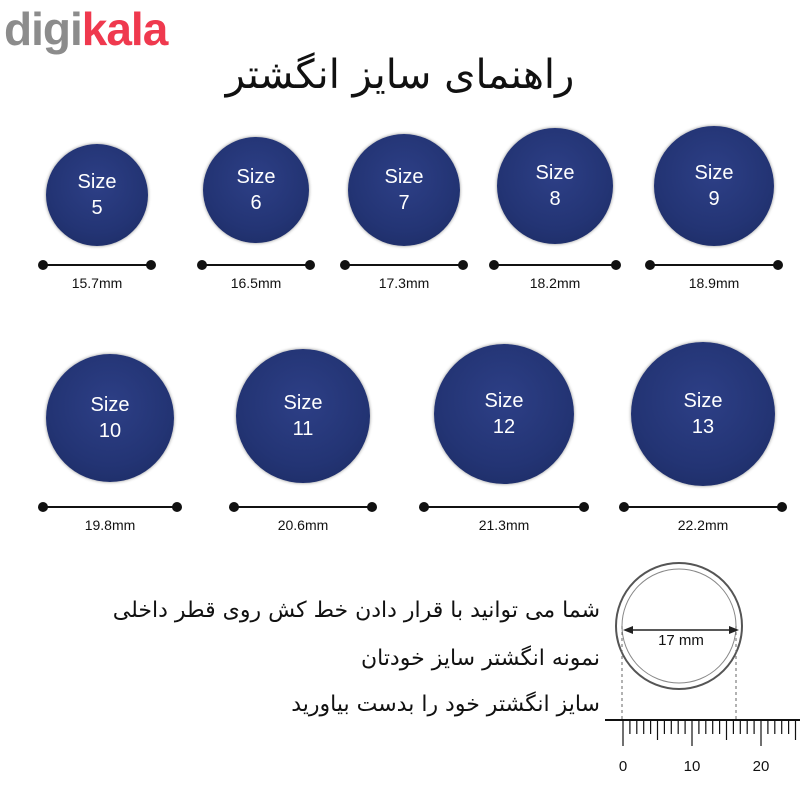 This screenshot has width=800, height=800. Describe the element at coordinates (43, 29) in the screenshot. I see `logo-part-digi: digi` at that location.